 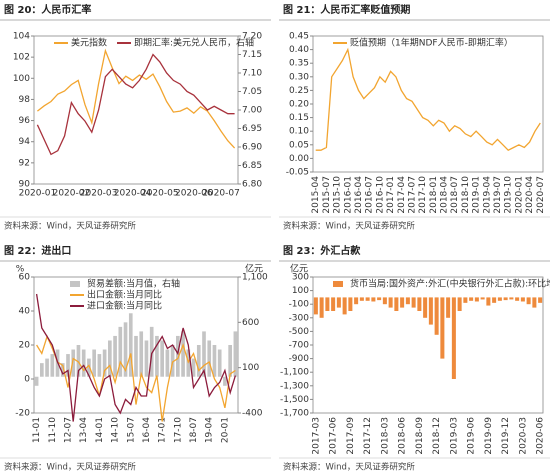 What do you see at coordinates (299, 269) in the screenshot?
I see `y-axis-label: 亿元` at bounding box center [299, 269].